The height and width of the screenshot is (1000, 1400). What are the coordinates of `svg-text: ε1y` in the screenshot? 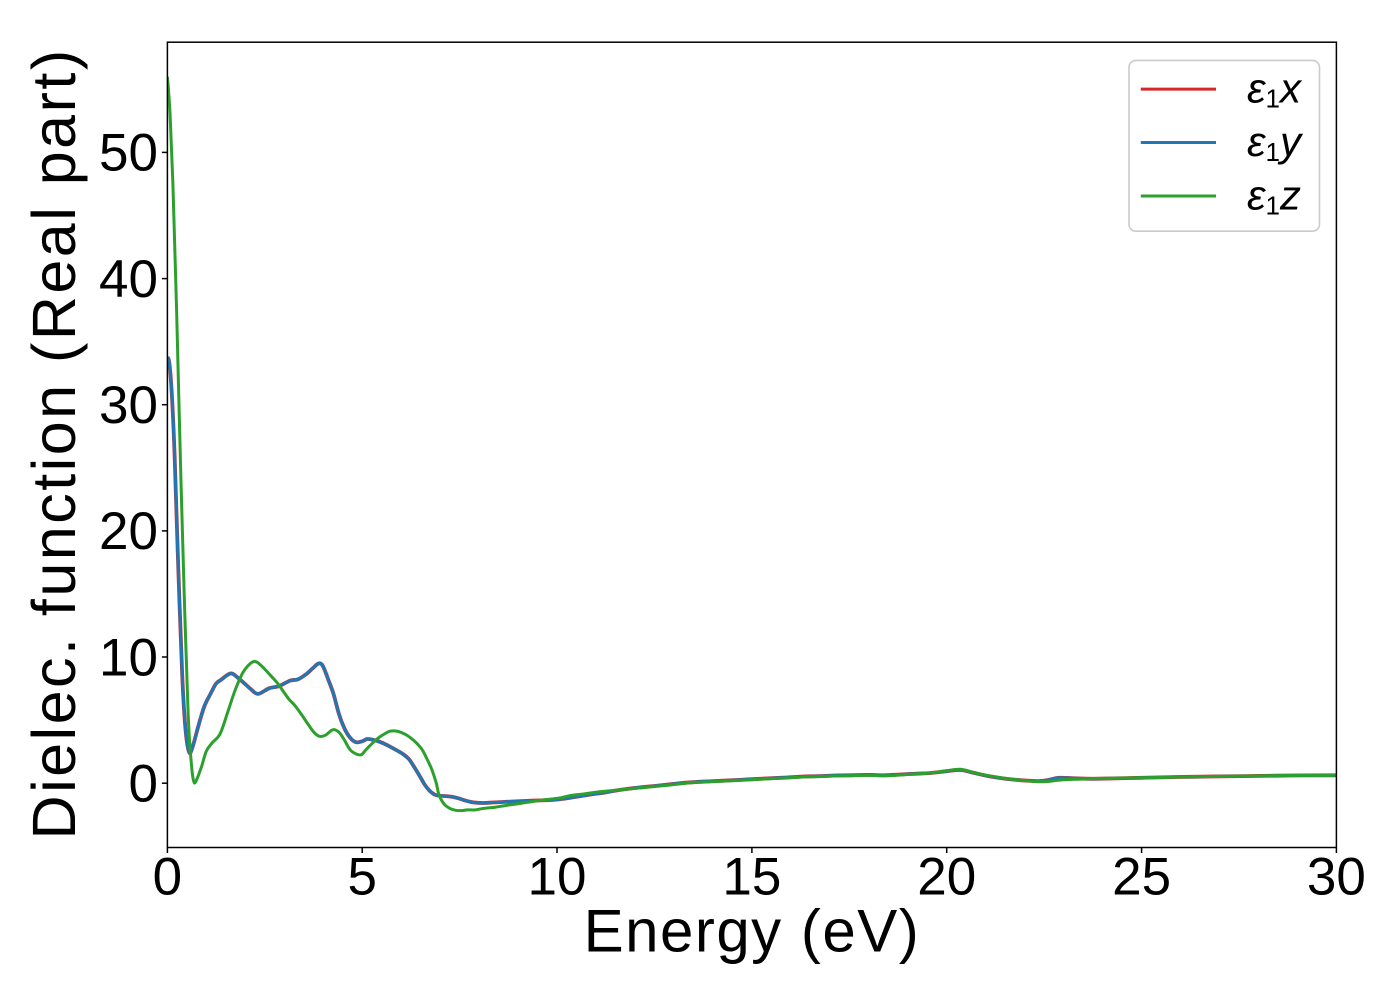 It's located at (1275, 142).